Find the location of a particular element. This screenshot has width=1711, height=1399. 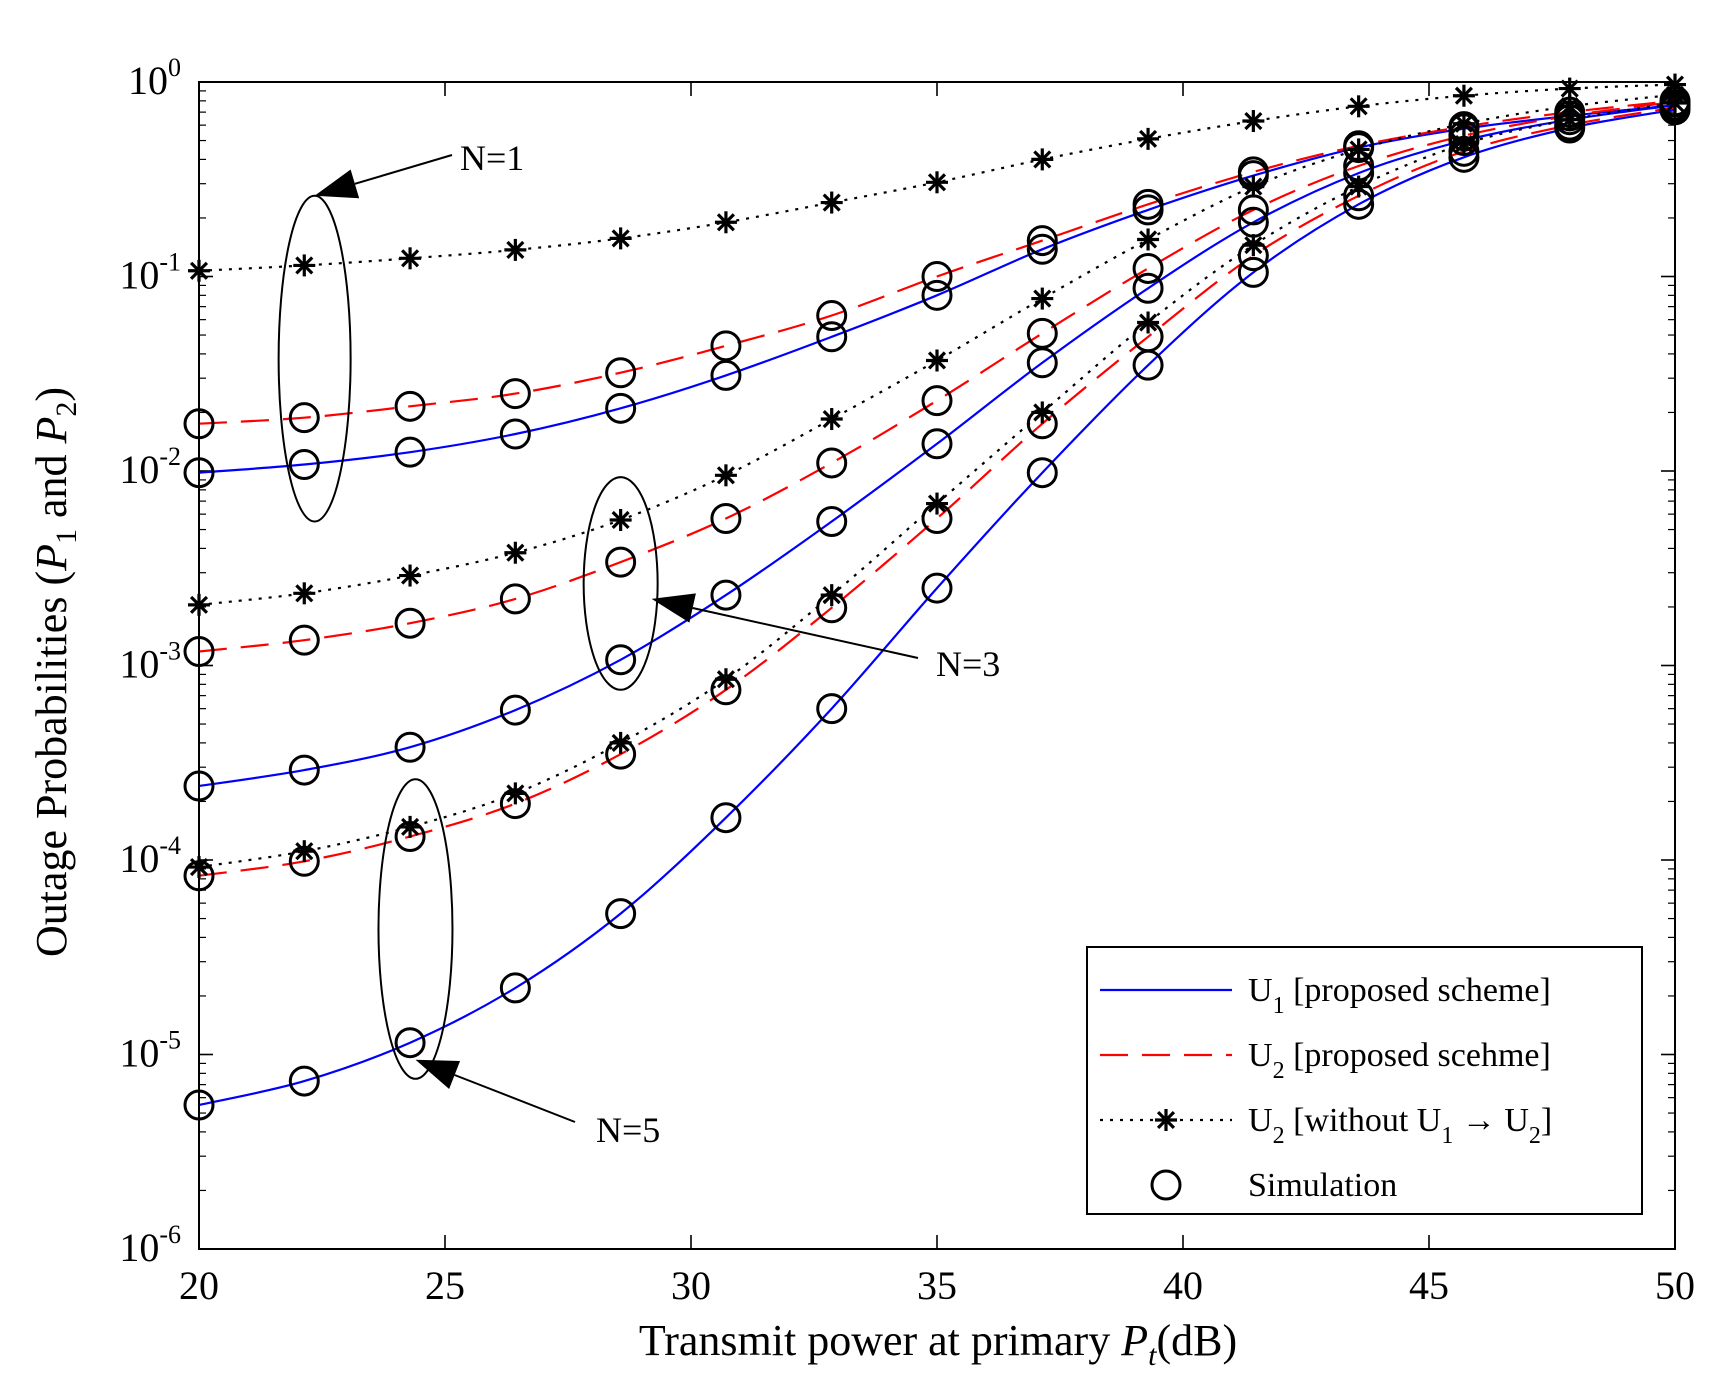

x-tick-label: 35 is located at coordinates (937, 1285).